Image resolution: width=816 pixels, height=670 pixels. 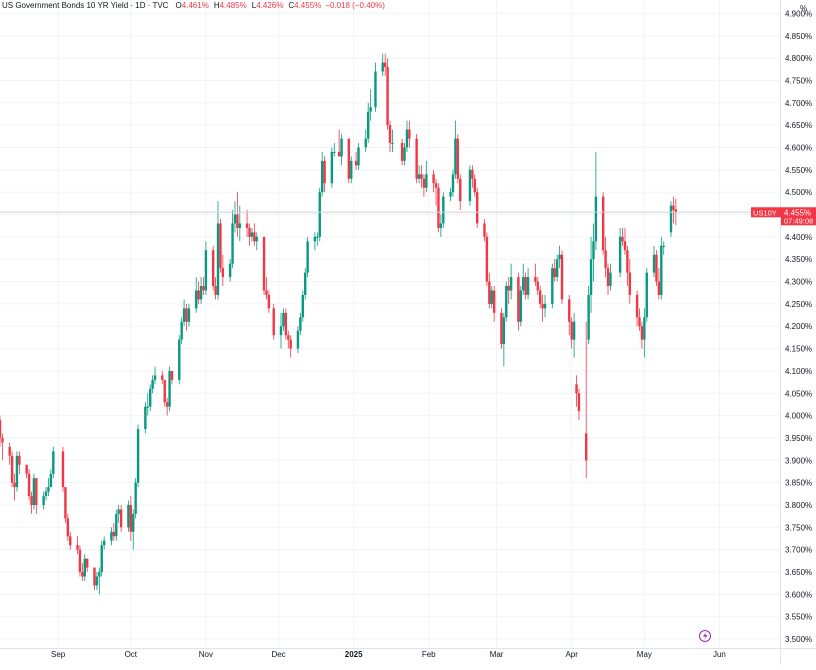 I want to click on y-tick-label: 3.800%, so click(x=798, y=505).